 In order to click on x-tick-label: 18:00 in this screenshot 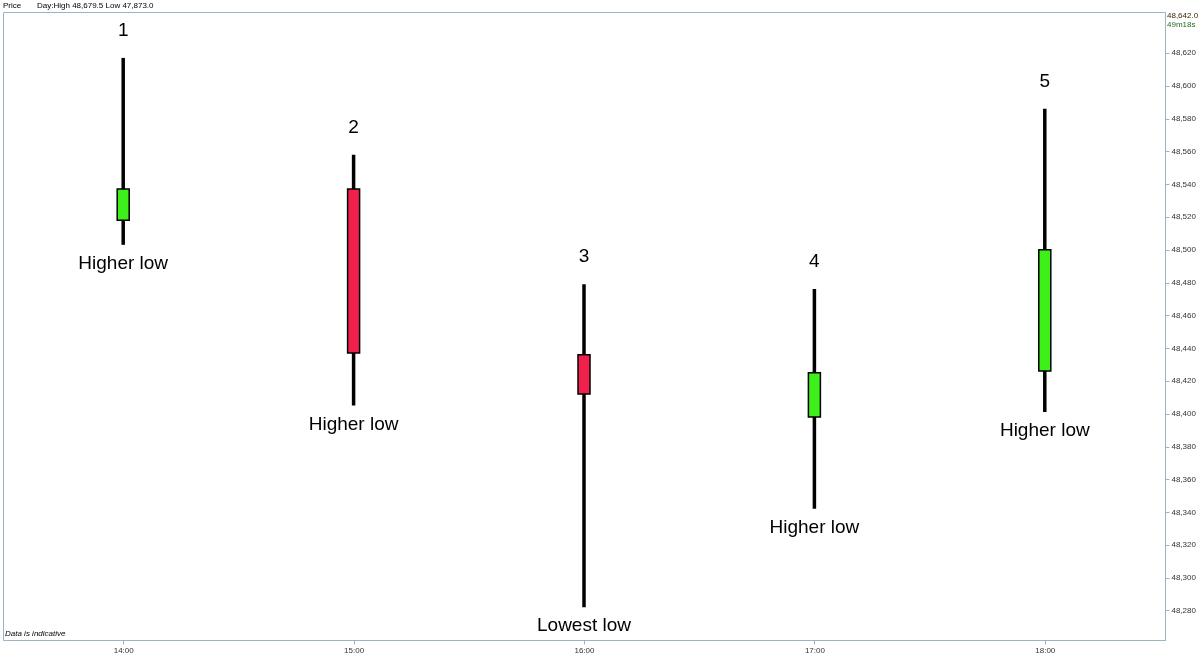, I will do `click(1045, 649)`.